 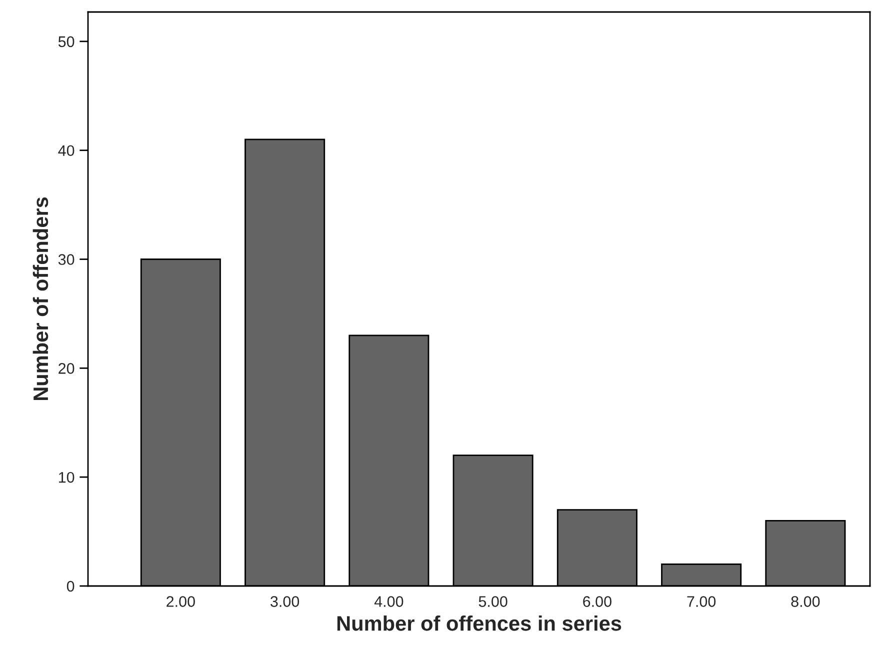 What do you see at coordinates (597, 601) in the screenshot?
I see `x-tick-label: 6.00` at bounding box center [597, 601].